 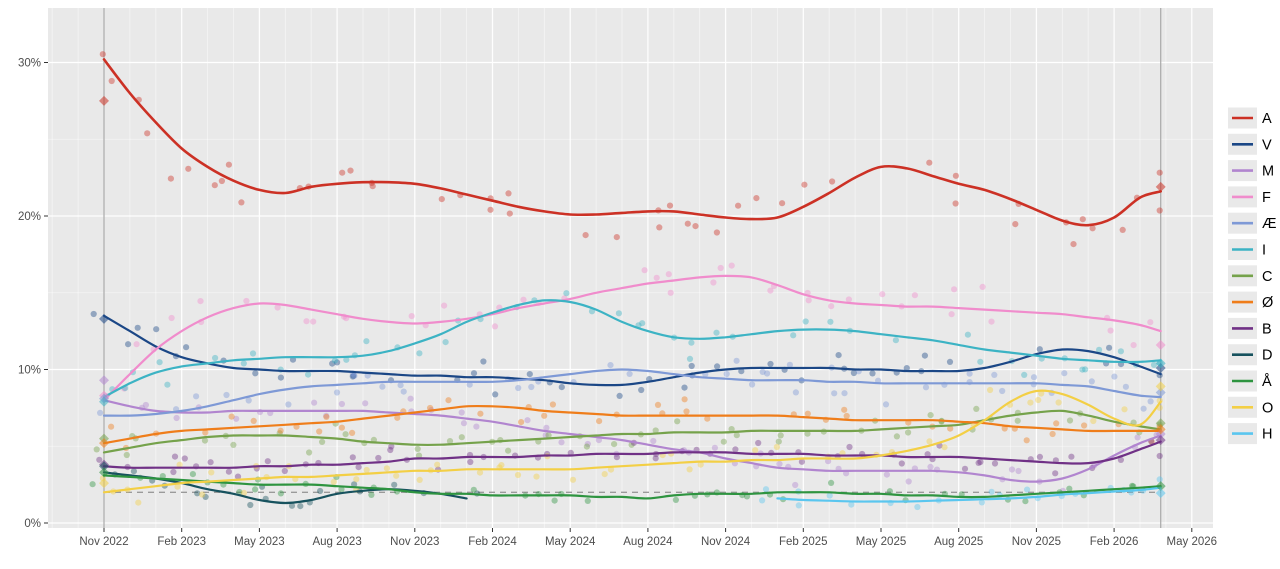 I want to click on legend-entry-A: A, so click(x=1250, y=118).